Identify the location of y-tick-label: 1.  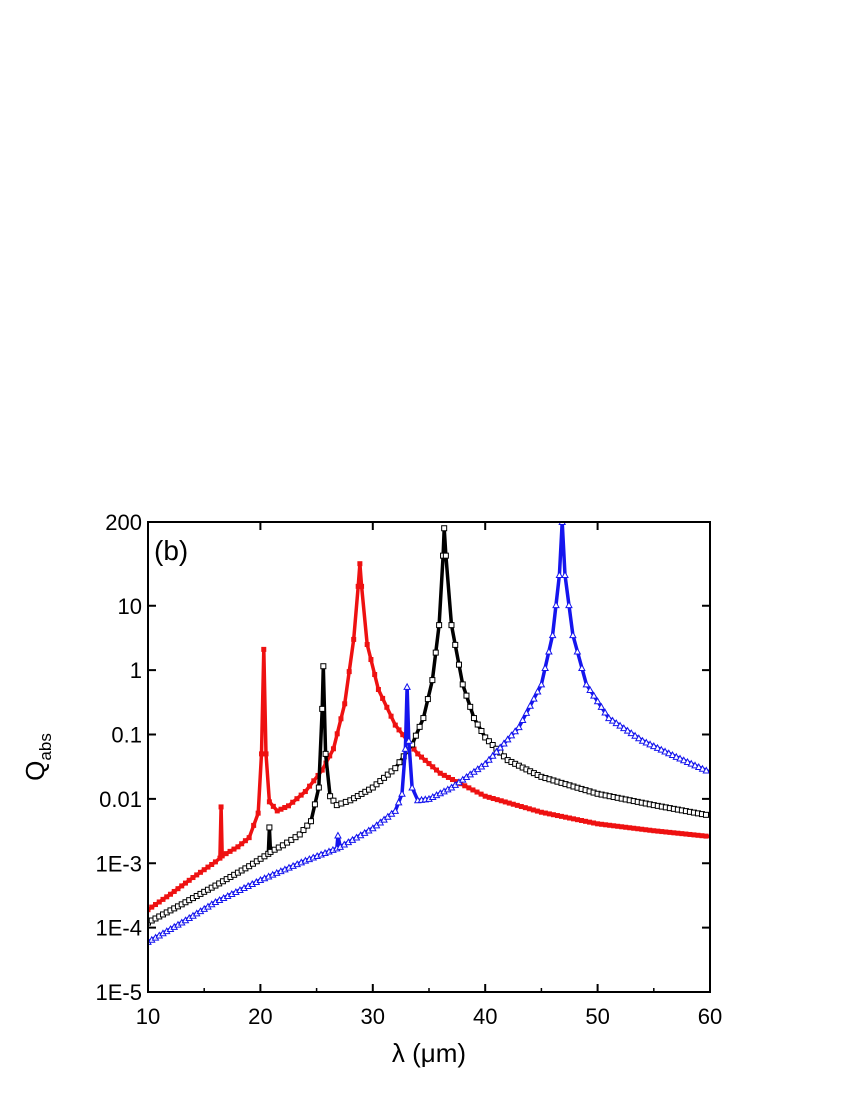
(136, 670).